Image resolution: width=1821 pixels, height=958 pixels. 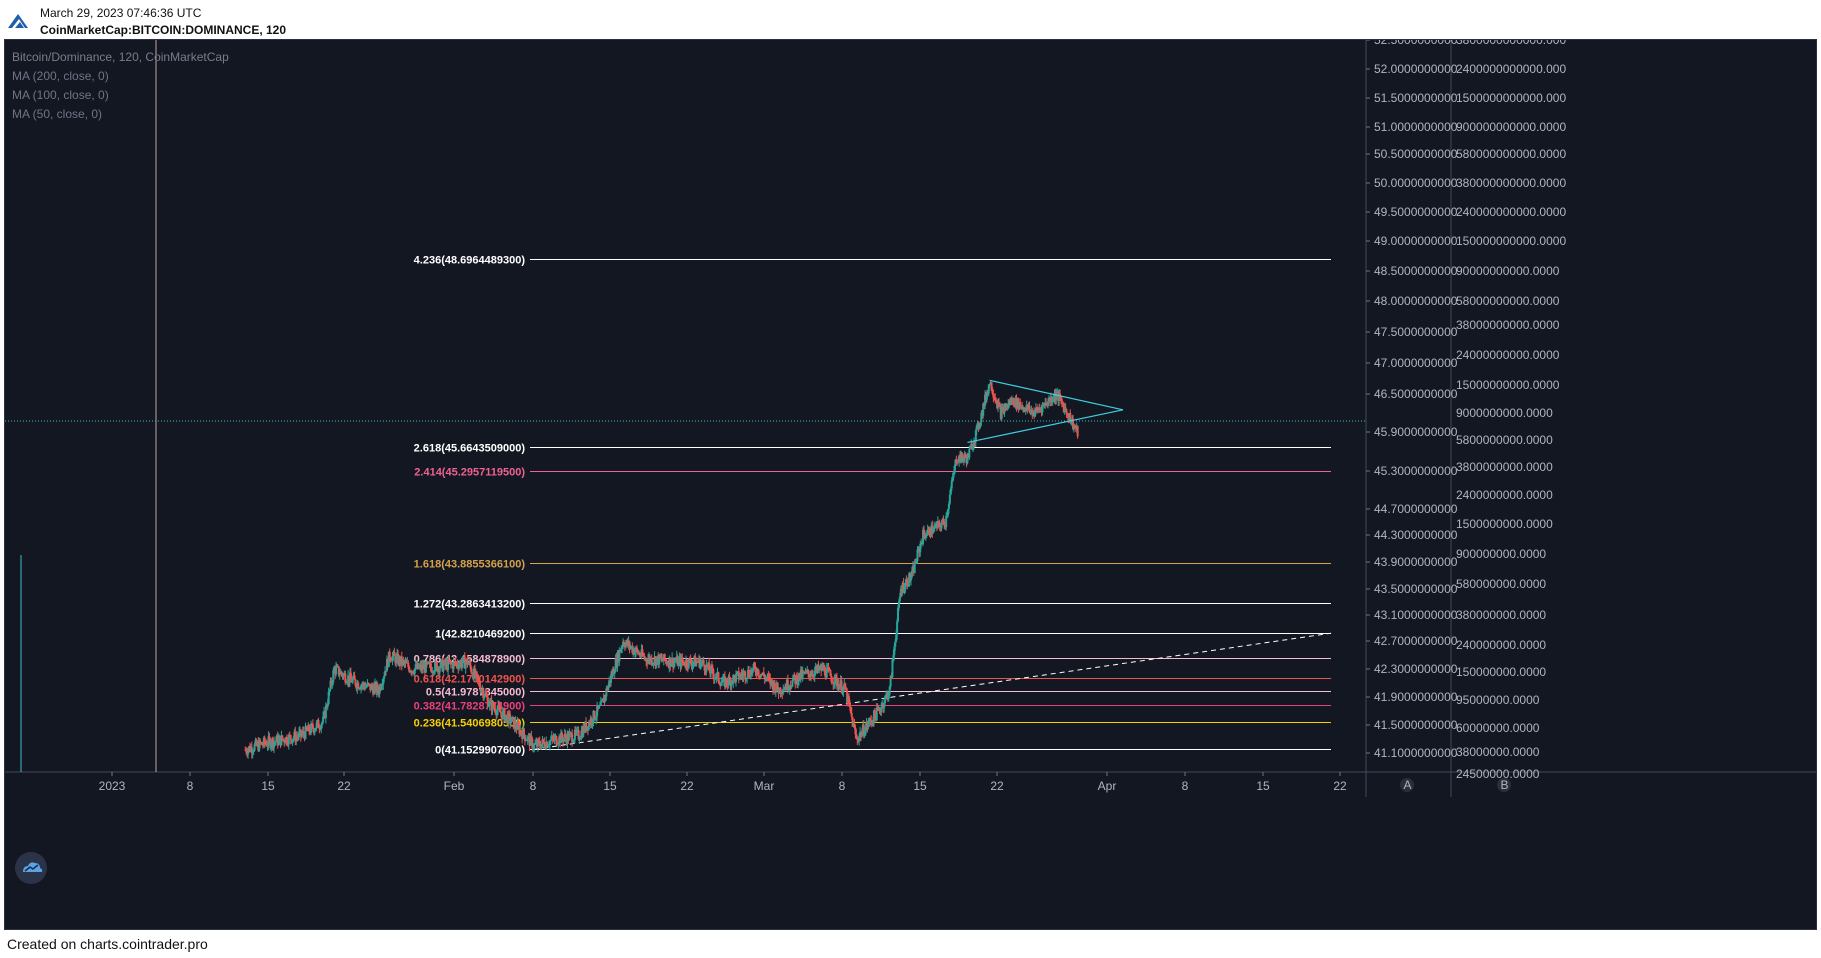 What do you see at coordinates (1511, 241) in the screenshot?
I see `scale-b-label: 150000000000.0000` at bounding box center [1511, 241].